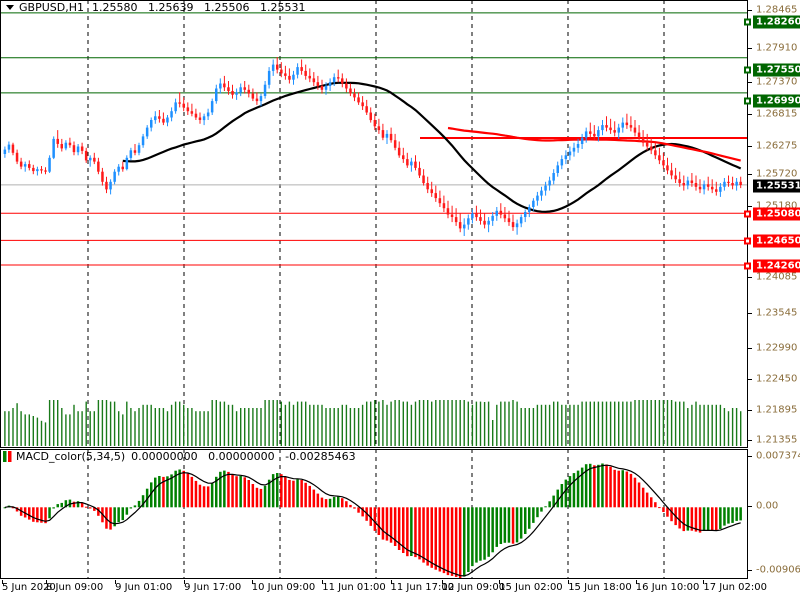 Image resolution: width=800 pixels, height=600 pixels. I want to click on ohlc-open: 1.25580, so click(114, 7).